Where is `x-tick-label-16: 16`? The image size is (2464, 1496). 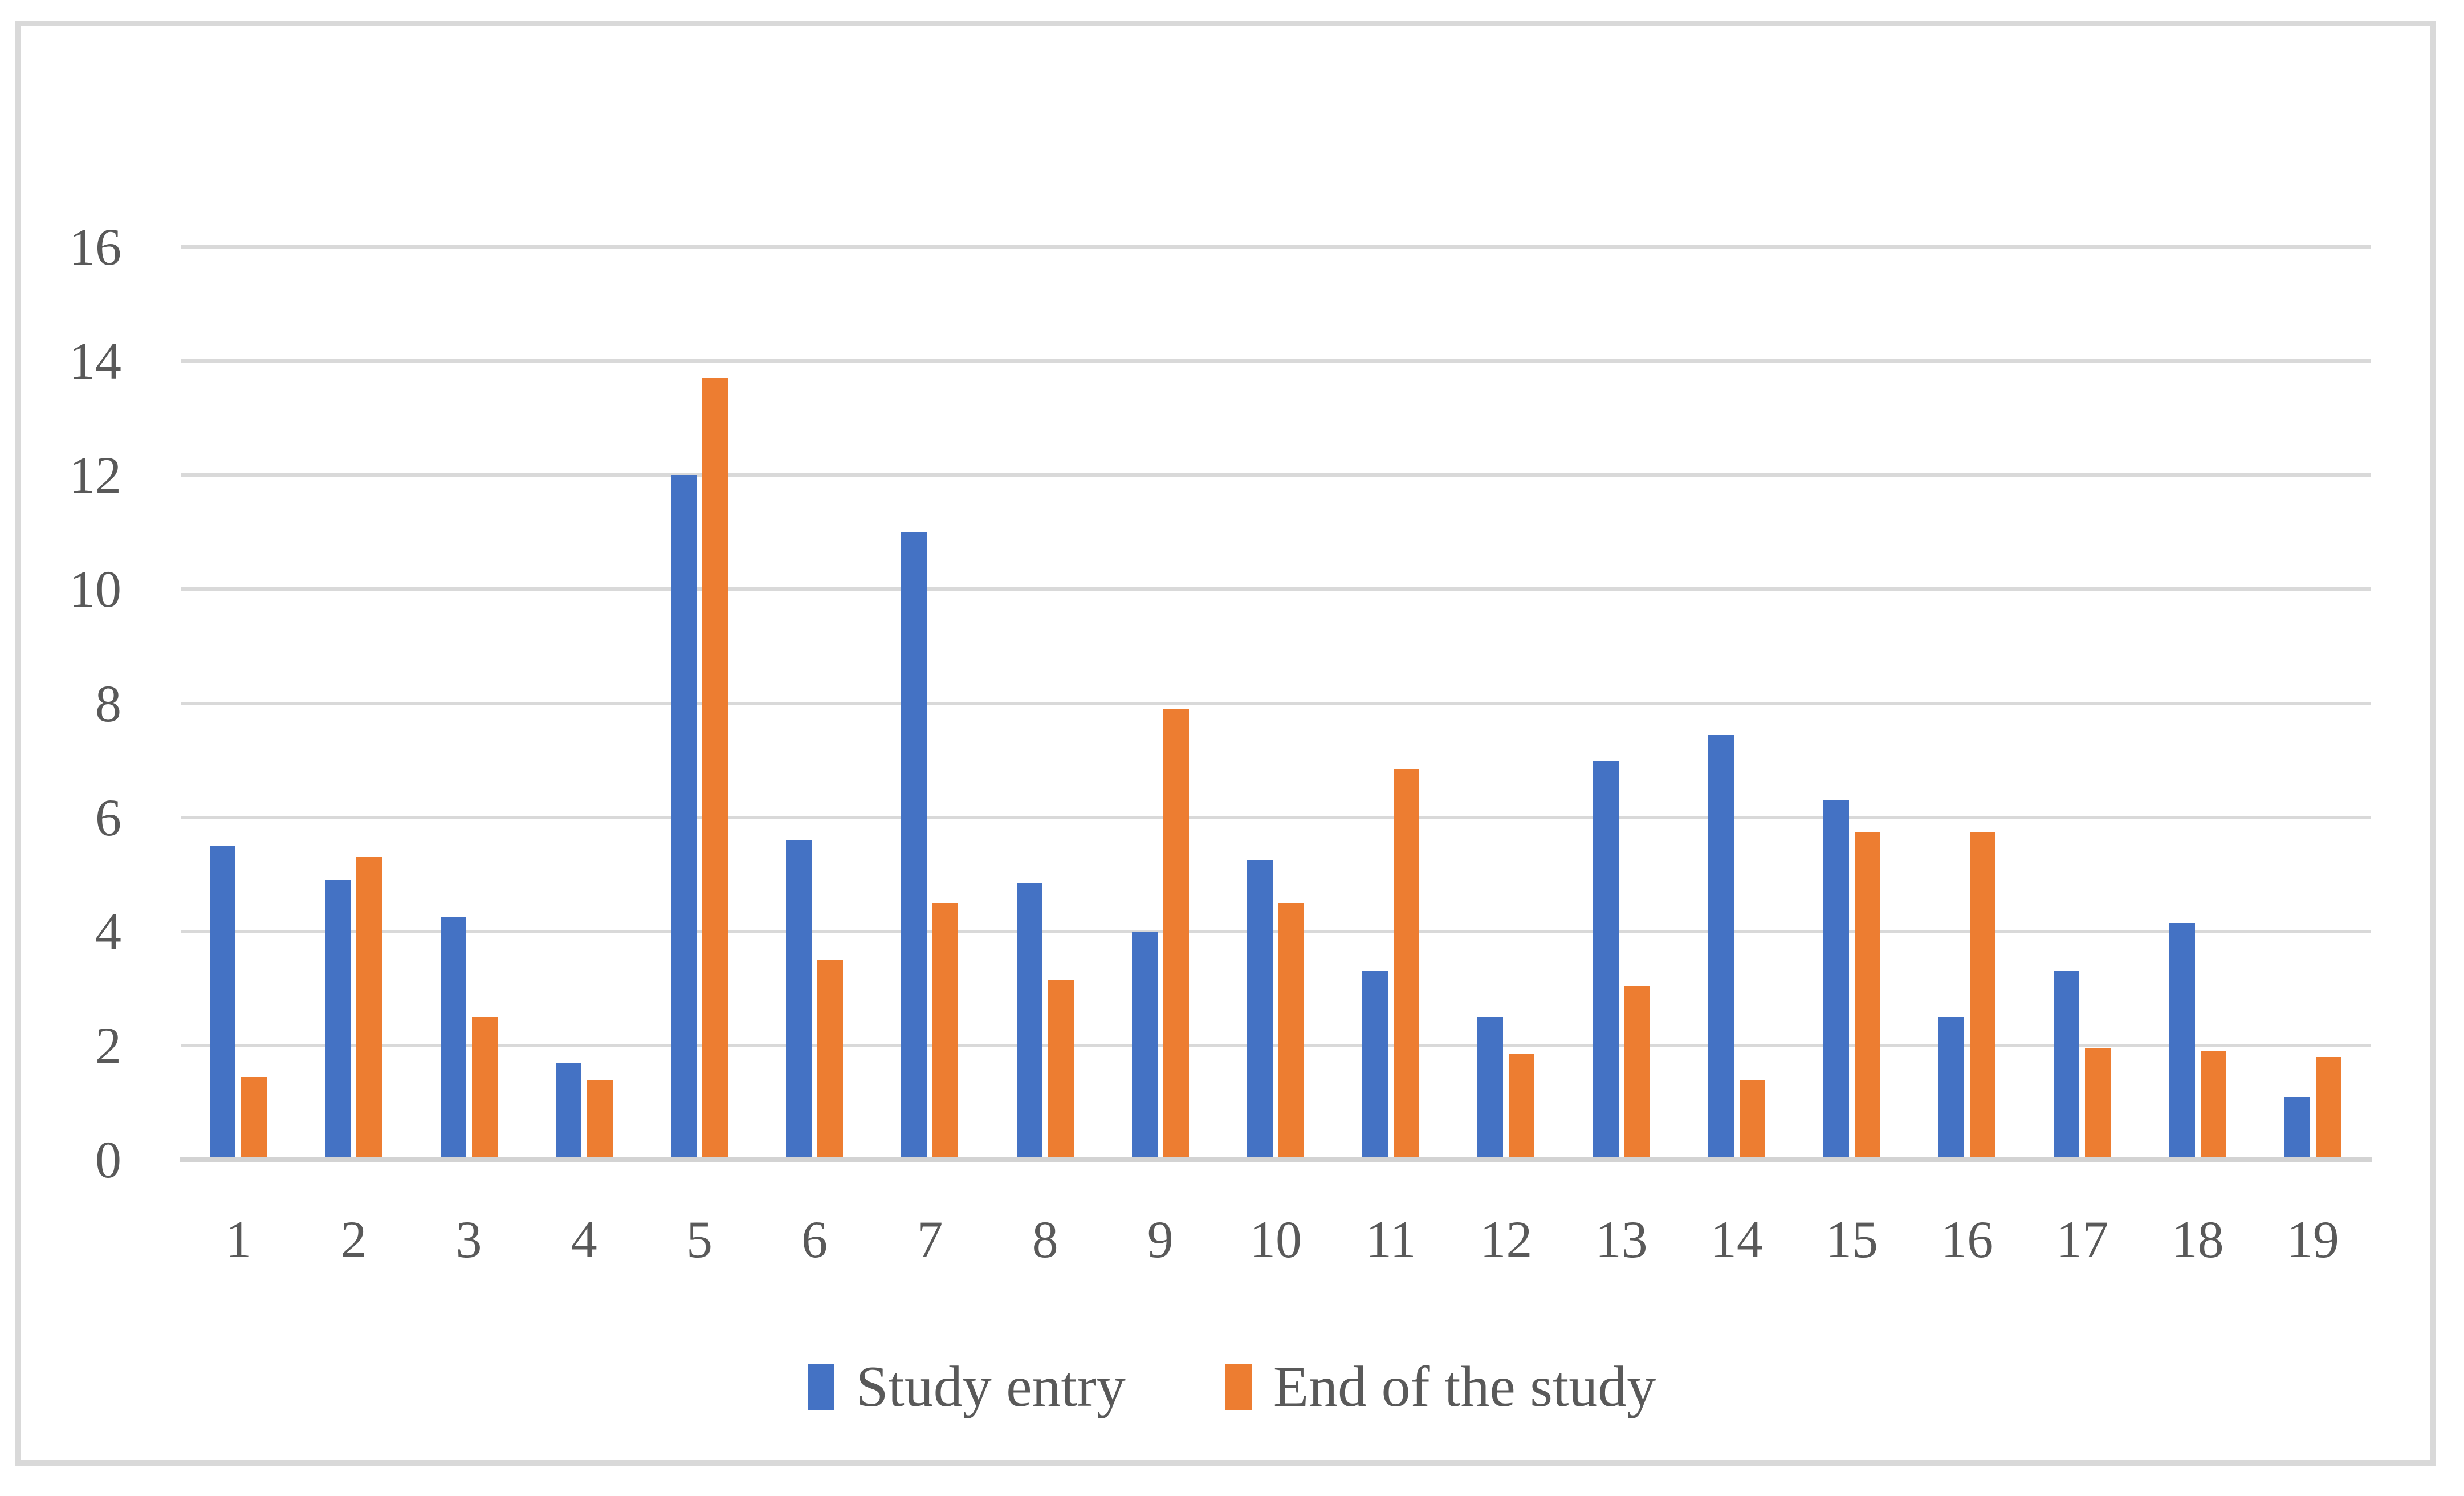 x-tick-label-16: 16 is located at coordinates (1967, 1239).